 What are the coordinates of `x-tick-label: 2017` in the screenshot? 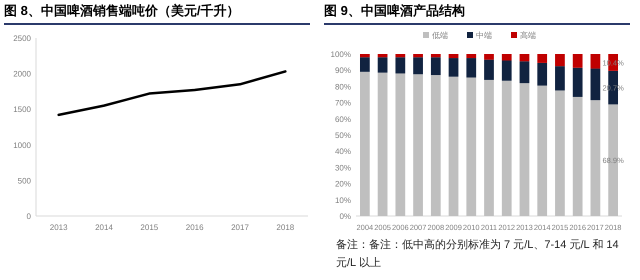 It's located at (240, 227).